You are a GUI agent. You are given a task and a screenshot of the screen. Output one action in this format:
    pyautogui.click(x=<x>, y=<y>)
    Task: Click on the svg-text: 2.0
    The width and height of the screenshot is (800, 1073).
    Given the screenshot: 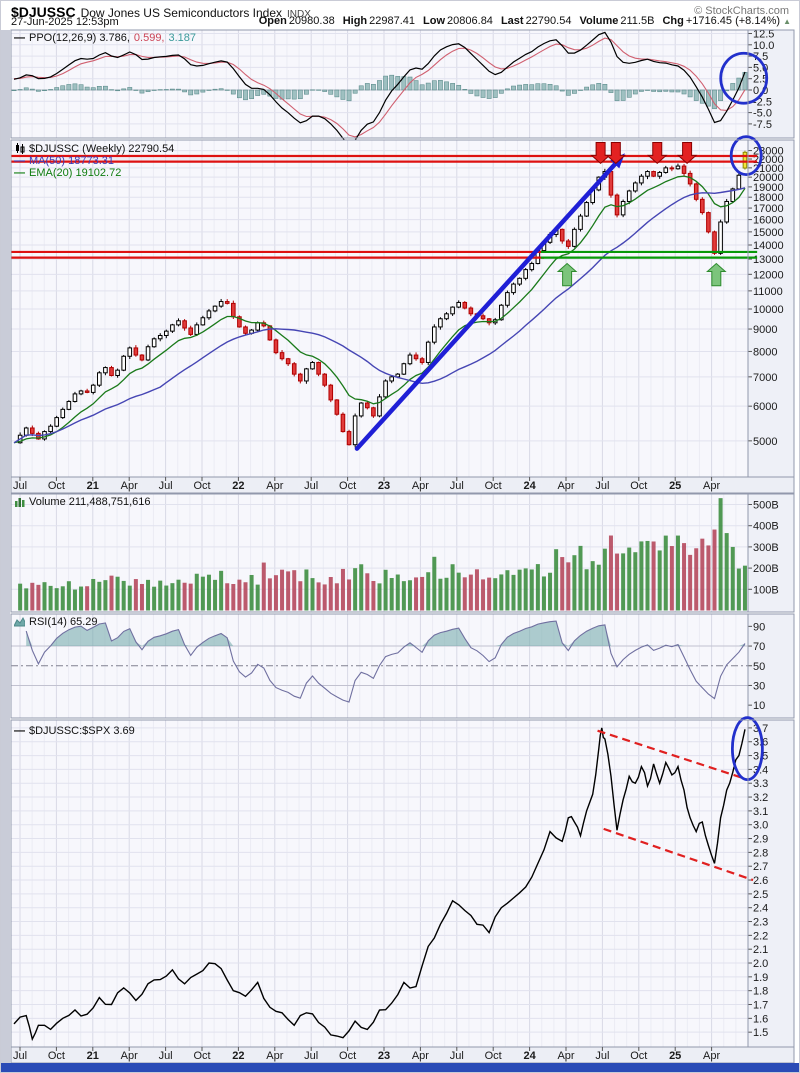 What is the action you would take?
    pyautogui.click(x=760, y=964)
    